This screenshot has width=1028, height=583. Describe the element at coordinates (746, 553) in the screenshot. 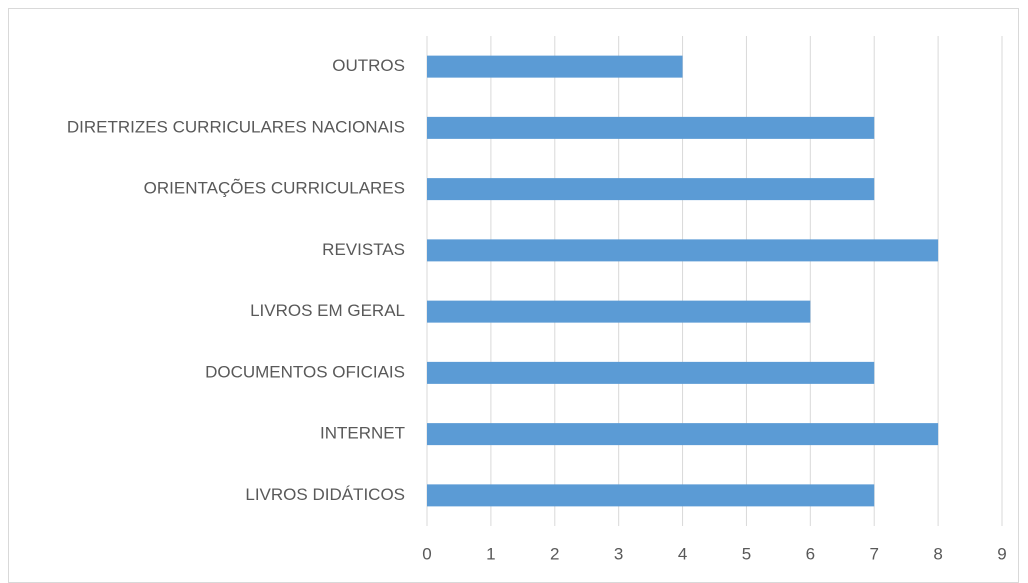

I see `x-tick-label: 5` at that location.